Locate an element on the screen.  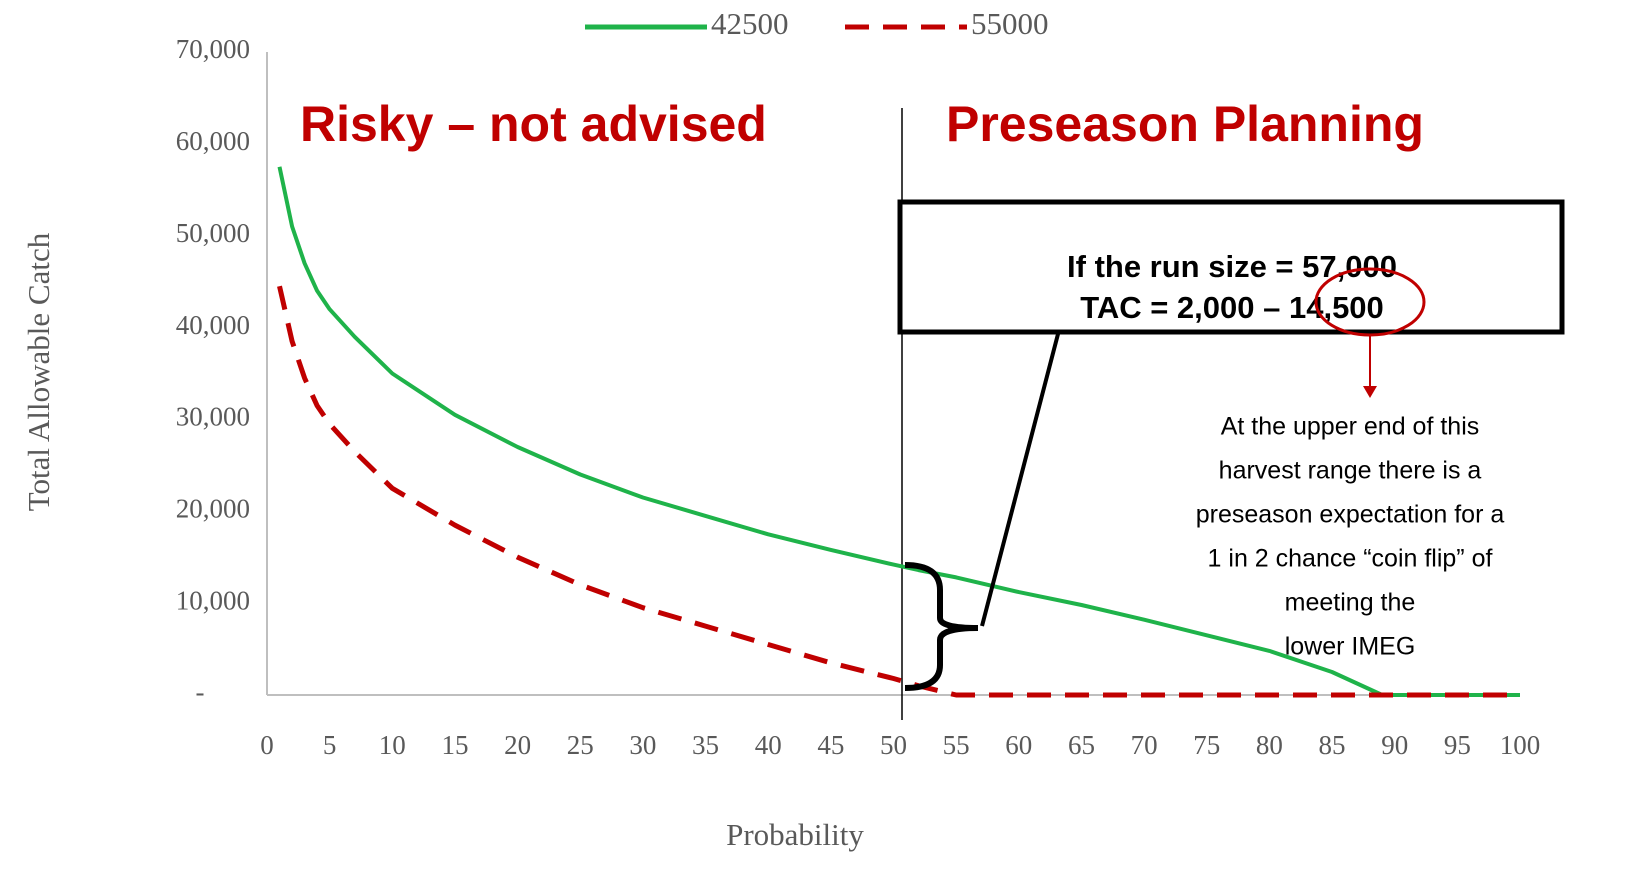
x-tick-label: 35 is located at coordinates (705, 745).